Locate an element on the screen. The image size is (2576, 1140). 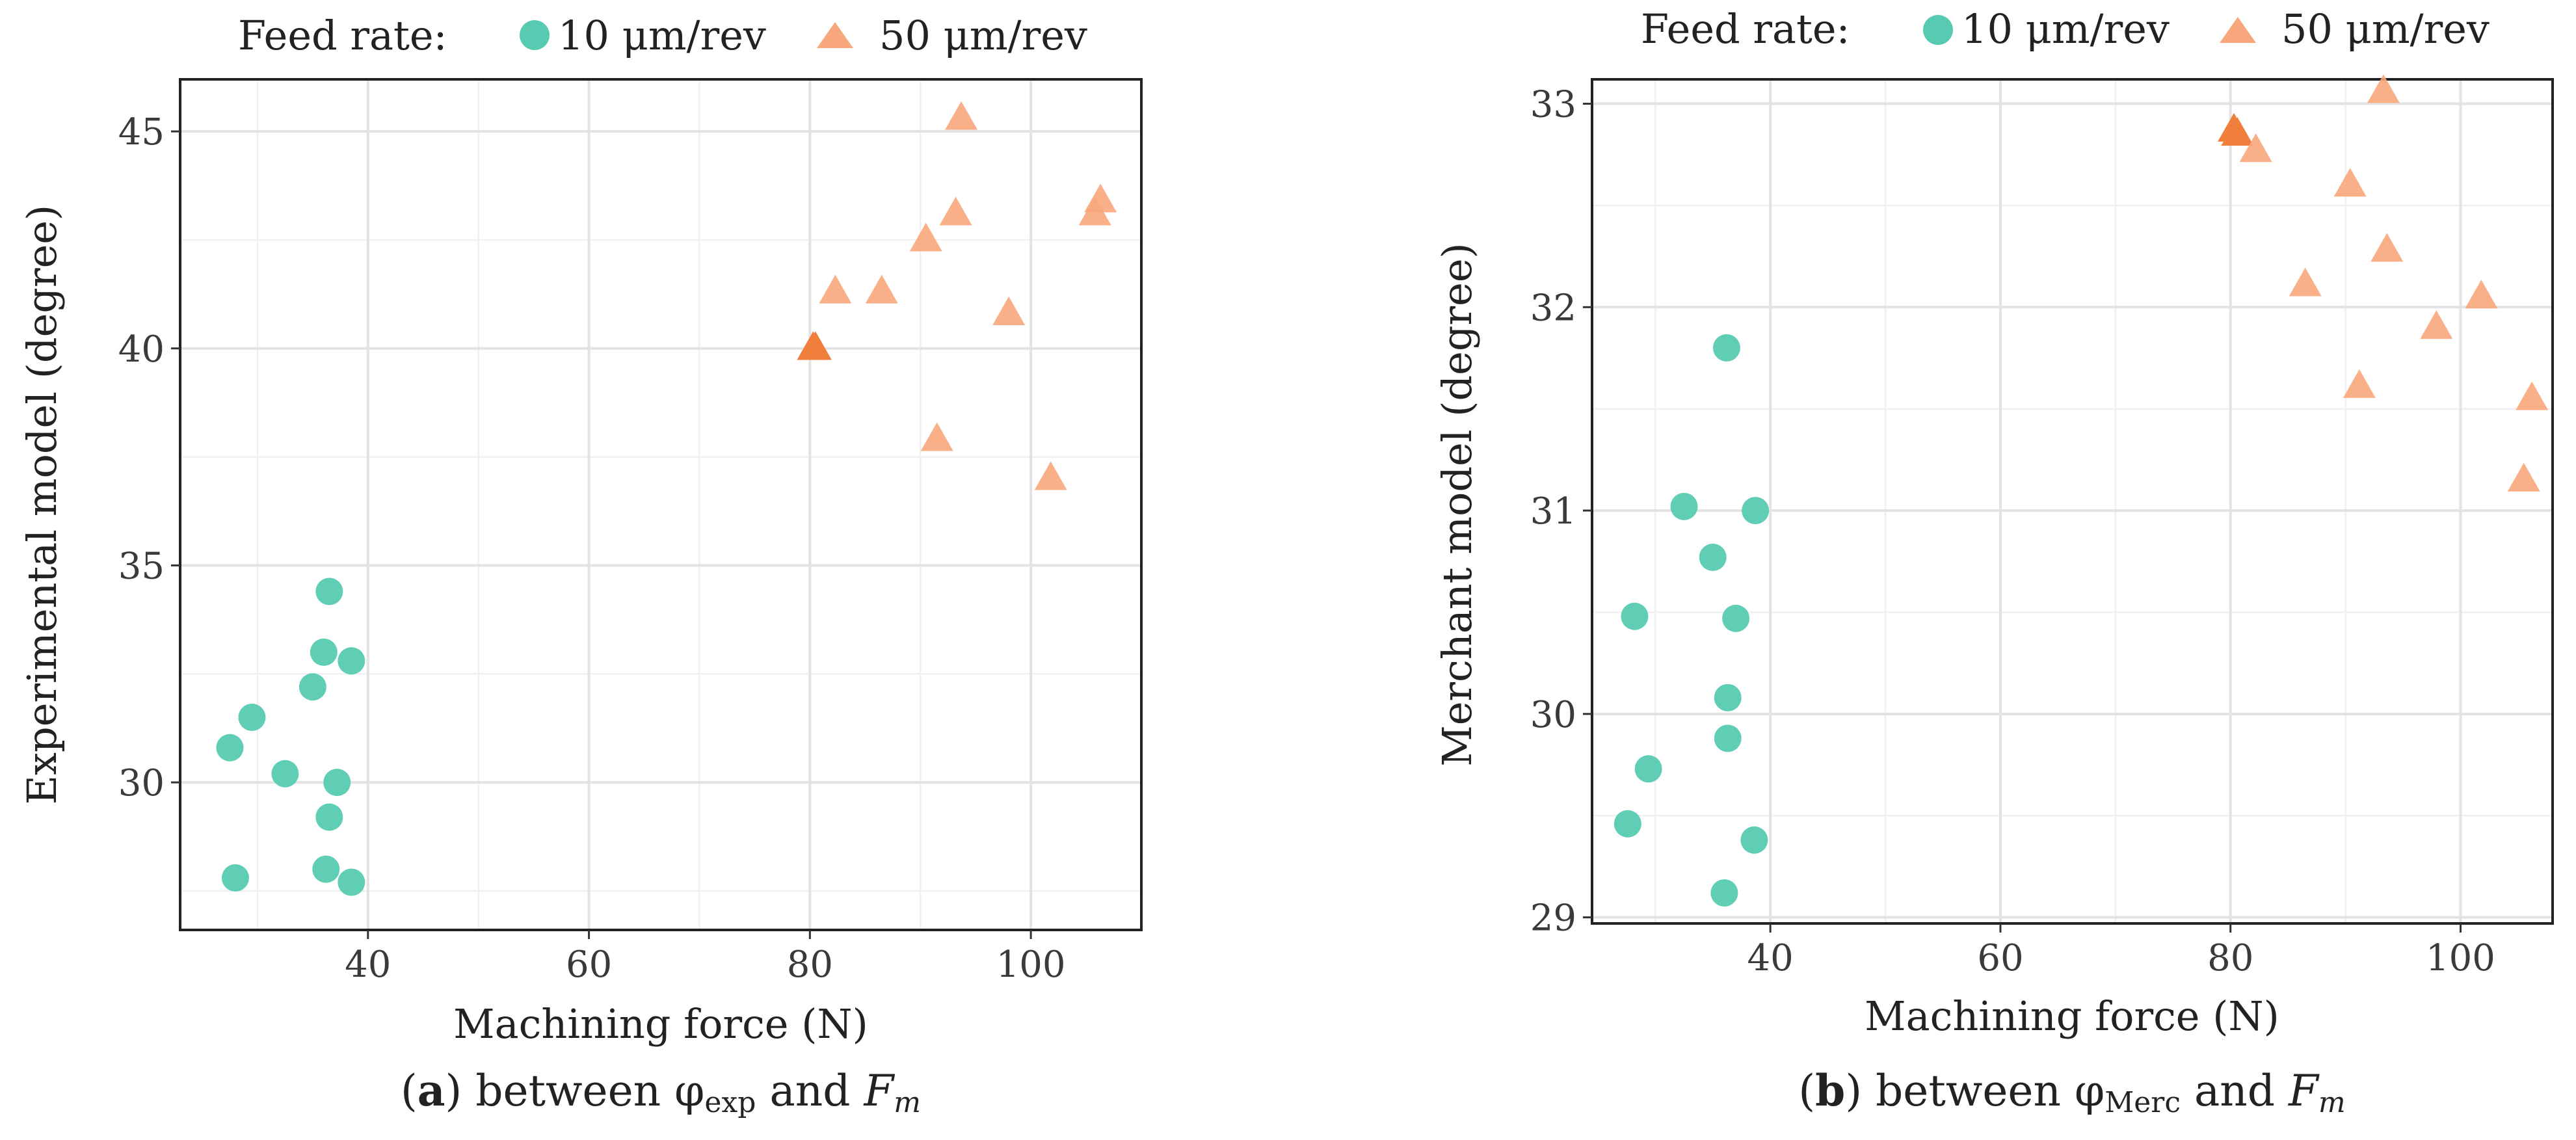
y-tick-label: 32 is located at coordinates (1553, 308).